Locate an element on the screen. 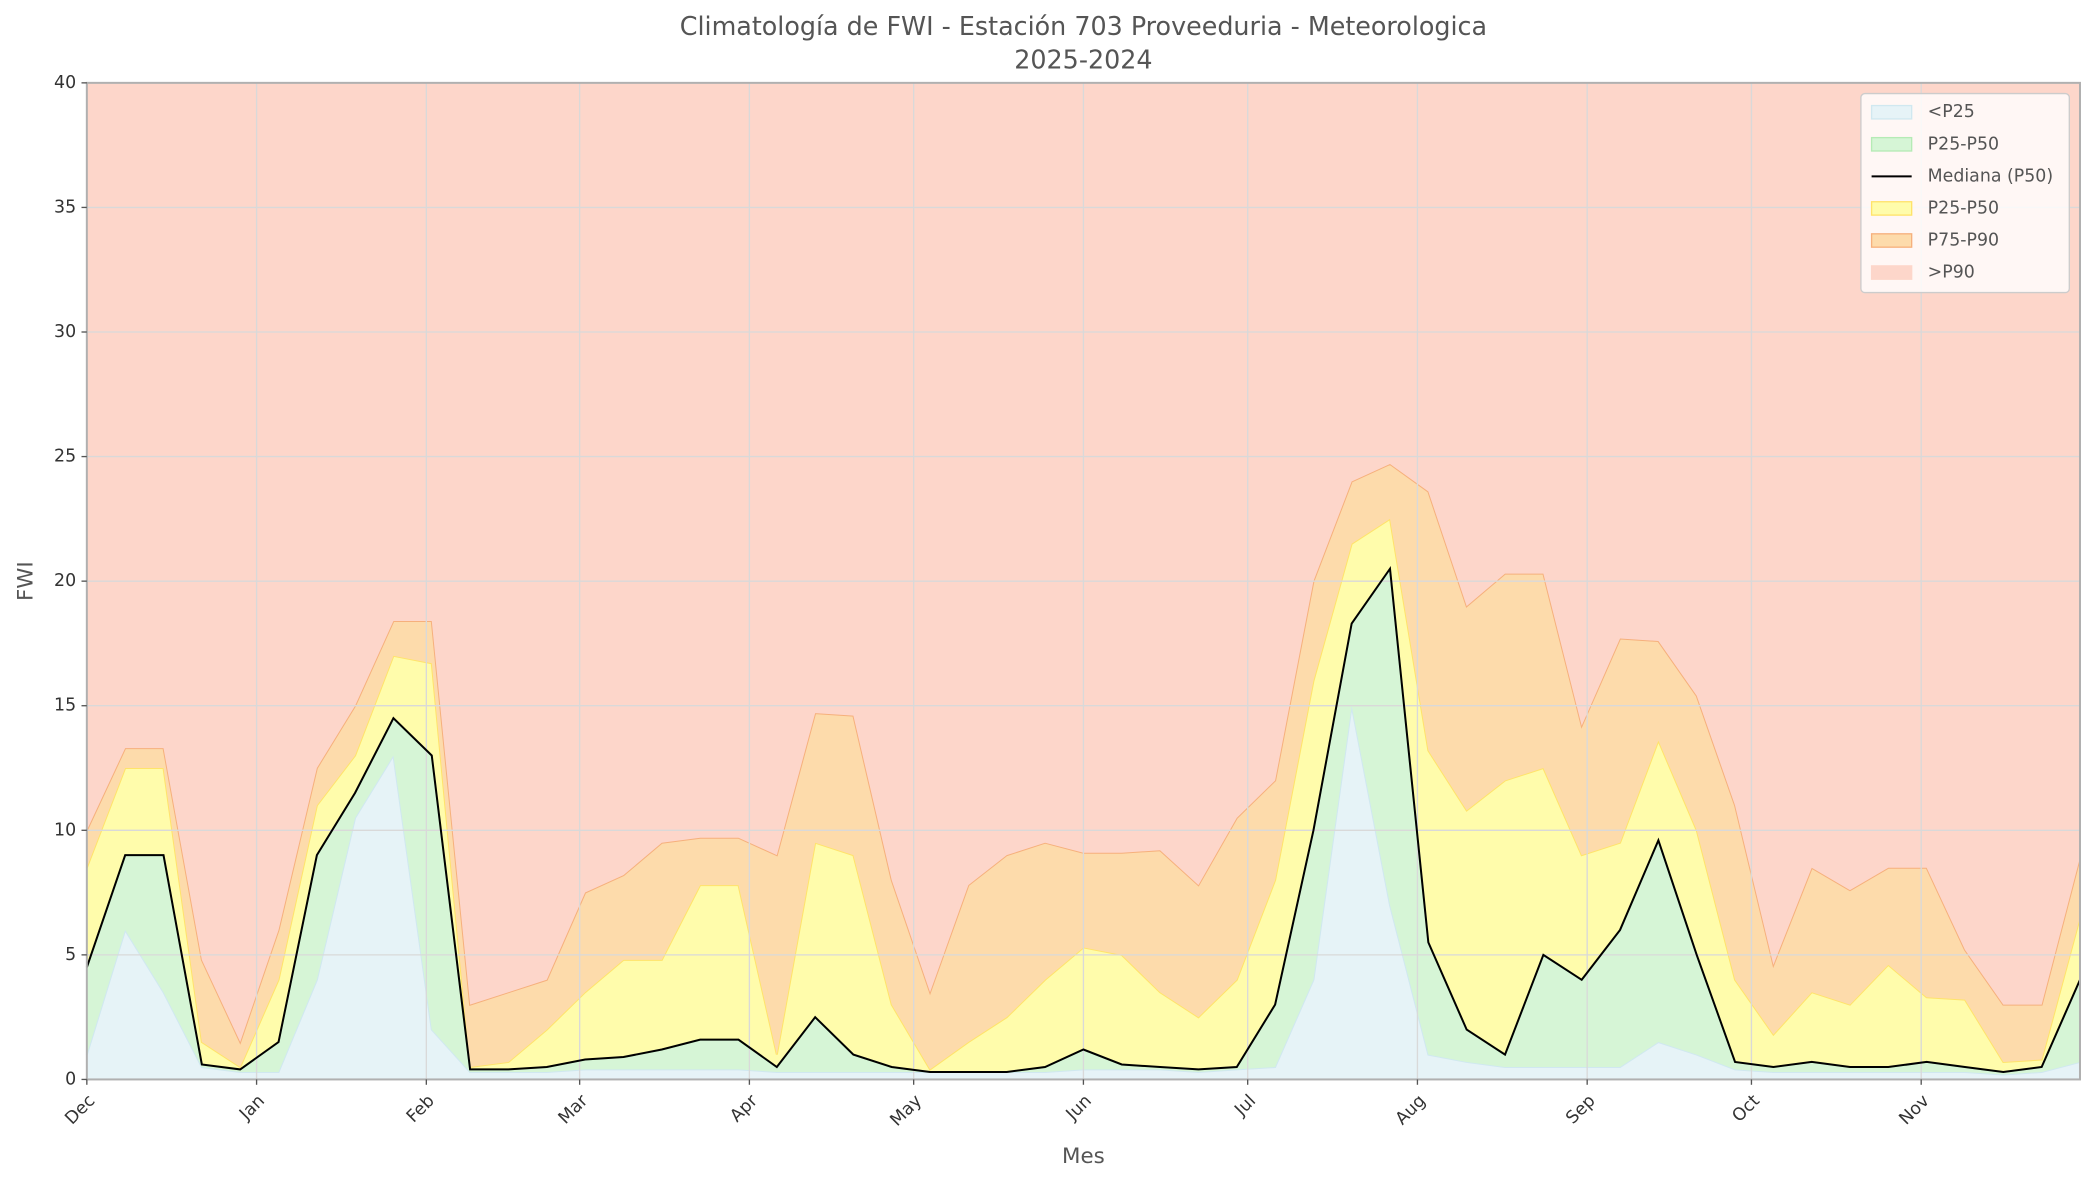  y-tick-label: 10 is located at coordinates (65, 830).